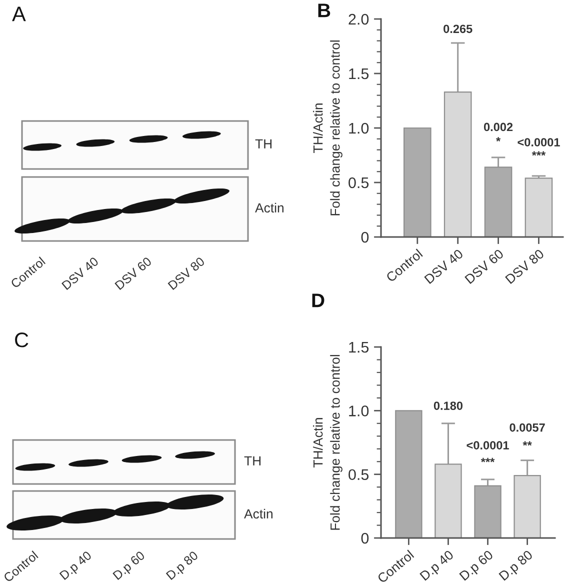 The image size is (567, 585). What do you see at coordinates (438, 566) in the screenshot?
I see `x-tick-label: D.p 40` at bounding box center [438, 566].